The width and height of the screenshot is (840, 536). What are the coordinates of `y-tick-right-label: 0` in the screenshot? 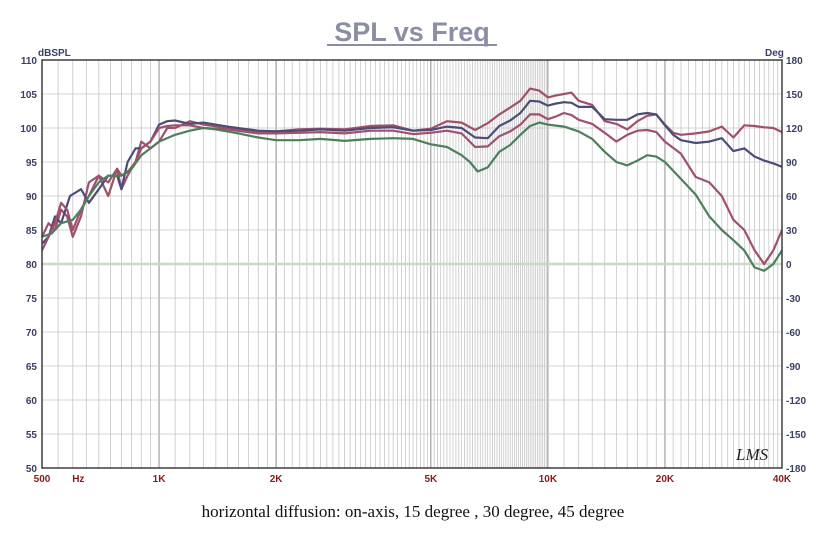 It's located at (789, 265).